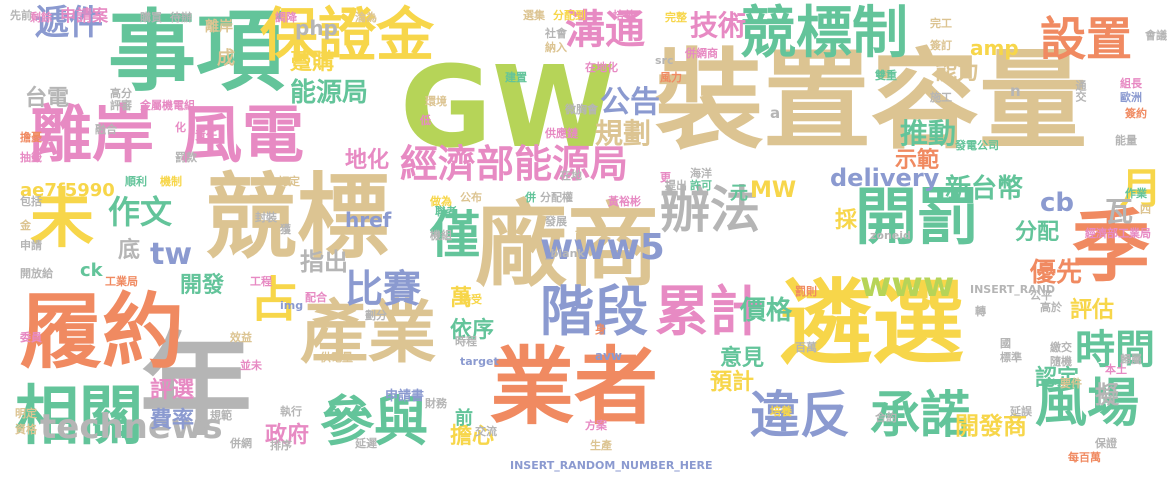 The image size is (1175, 482). What do you see at coordinates (556, 33) in the screenshot?
I see `cloud-word: 社會` at bounding box center [556, 33].